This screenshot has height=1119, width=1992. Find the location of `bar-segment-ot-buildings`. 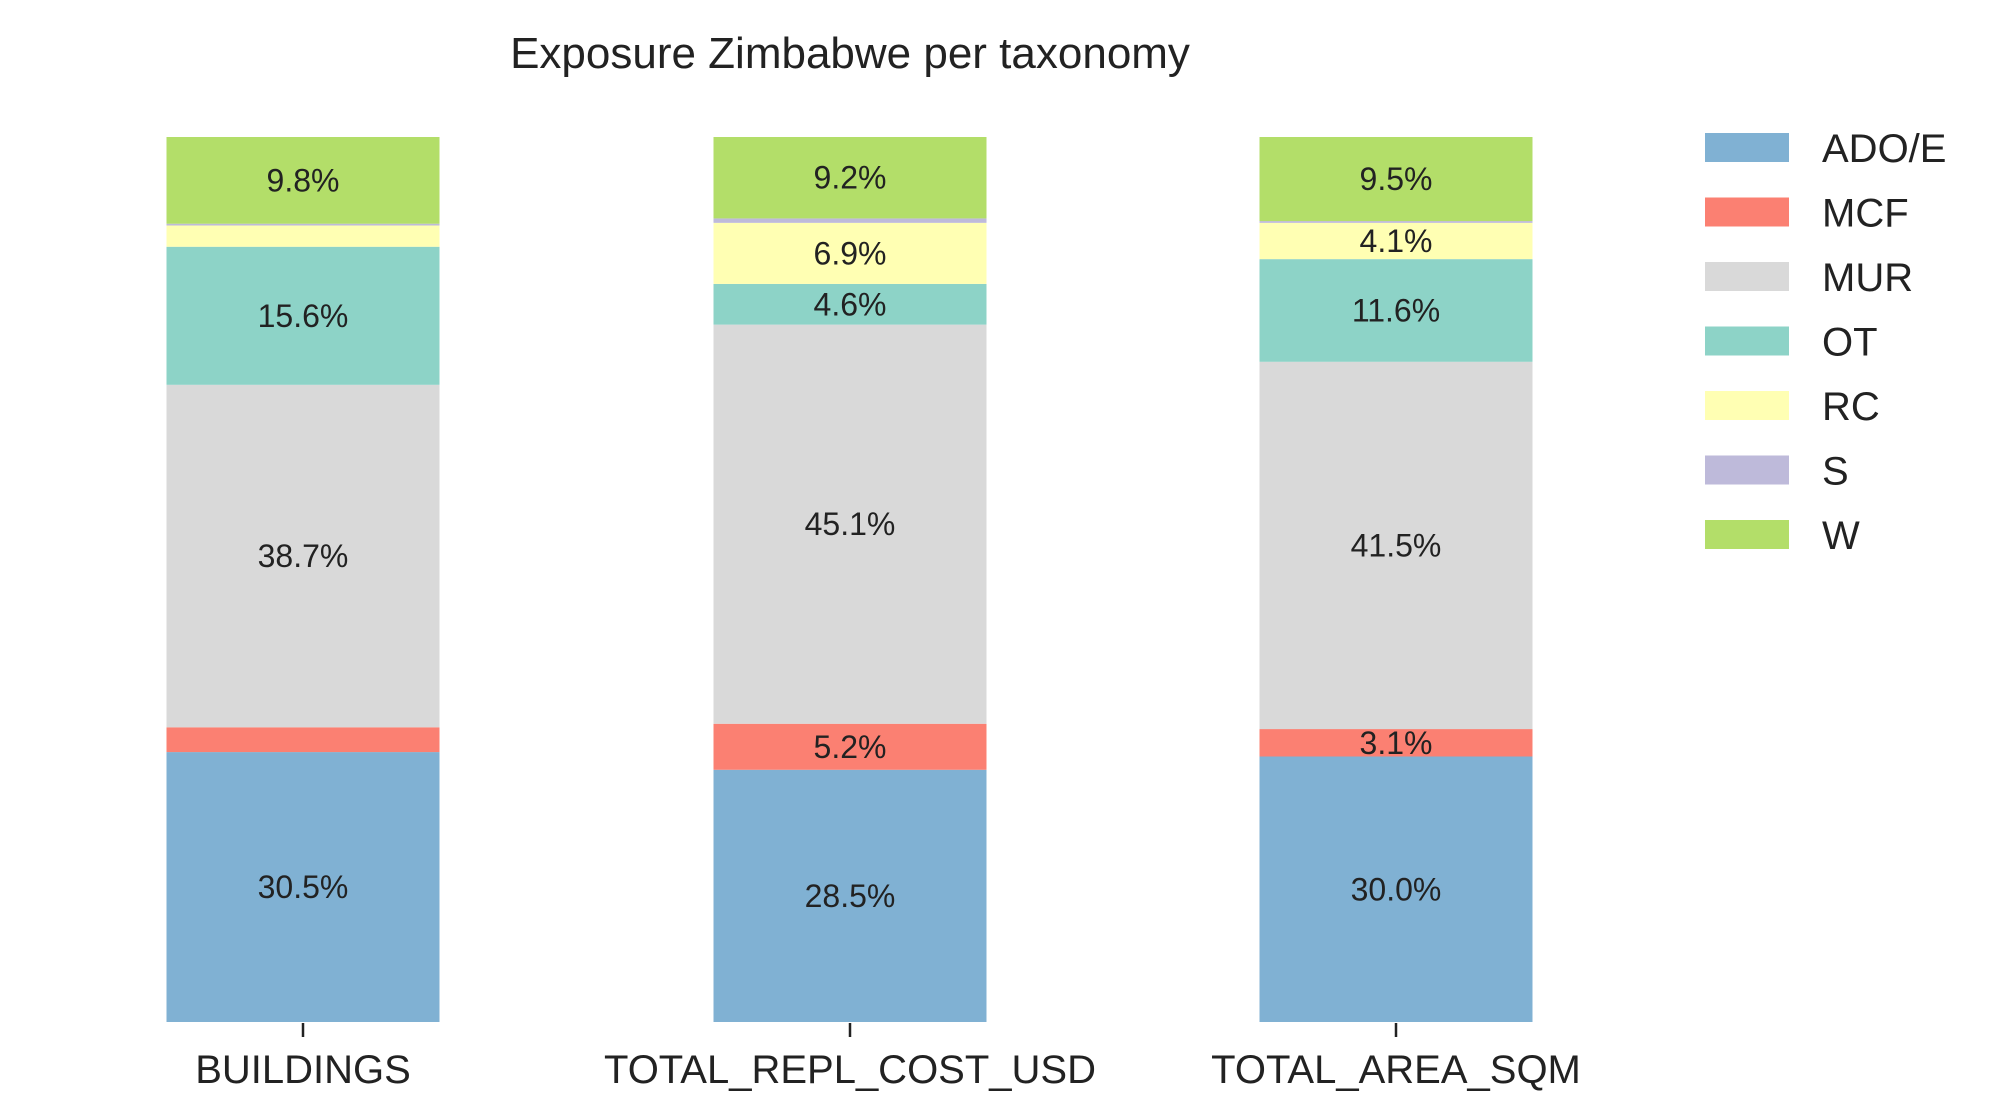

bar-segment-ot-buildings is located at coordinates (303, 315).